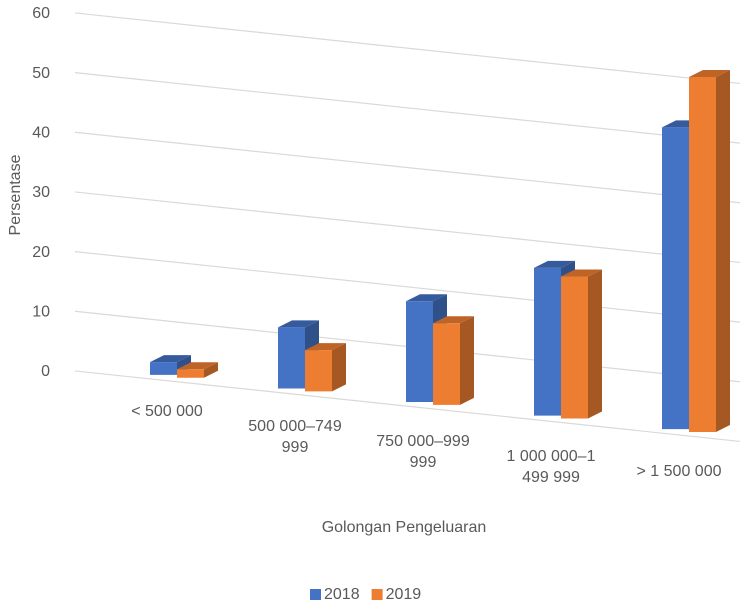 Image resolution: width=742 pixels, height=606 pixels. What do you see at coordinates (45, 371) in the screenshot?
I see `y-tick-label: 0` at bounding box center [45, 371].